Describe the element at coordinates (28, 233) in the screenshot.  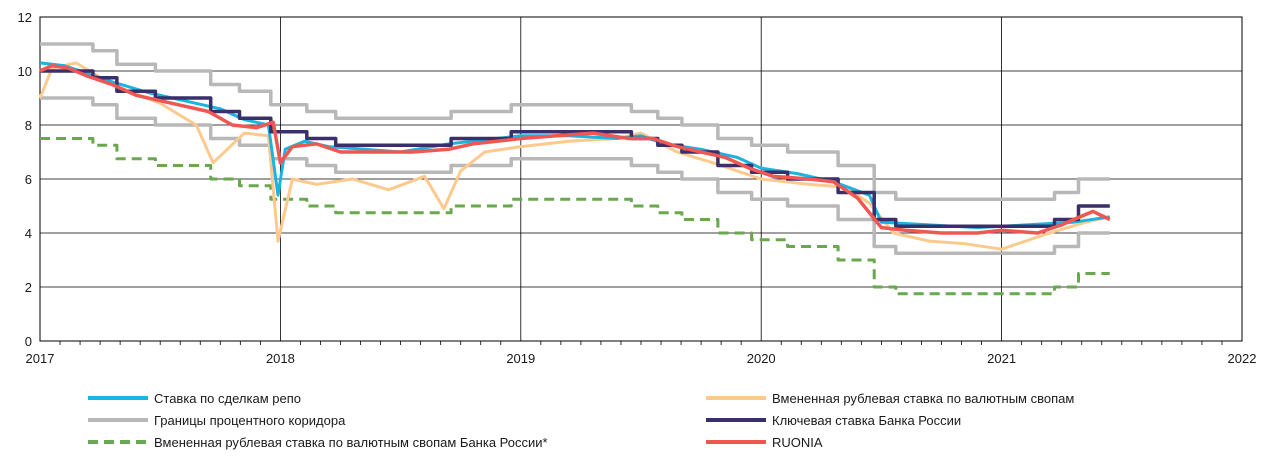
I see `y-tick-label: 4` at that location.